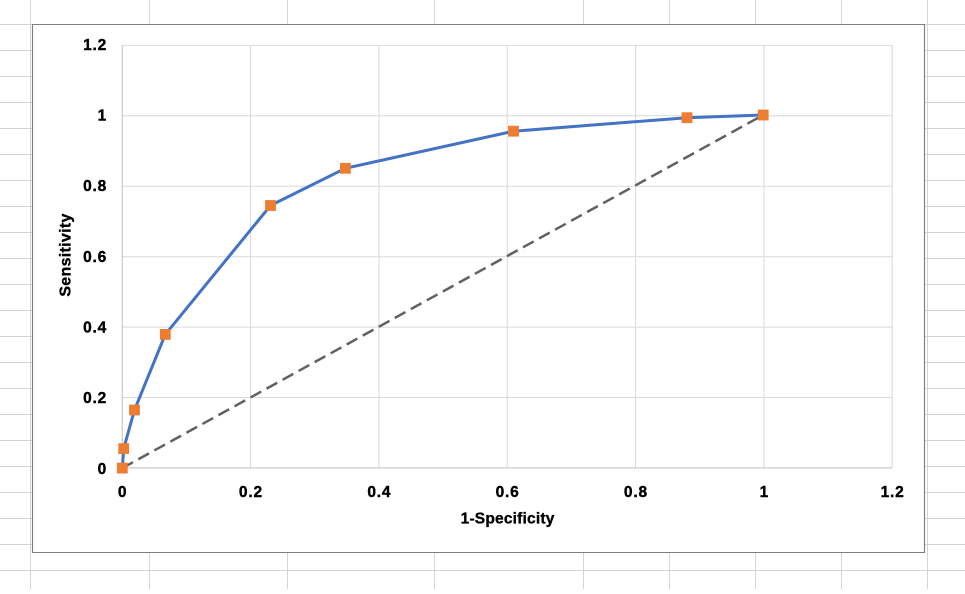 The height and width of the screenshot is (594, 965). I want to click on svg-text: Sensitivity, so click(66, 254).